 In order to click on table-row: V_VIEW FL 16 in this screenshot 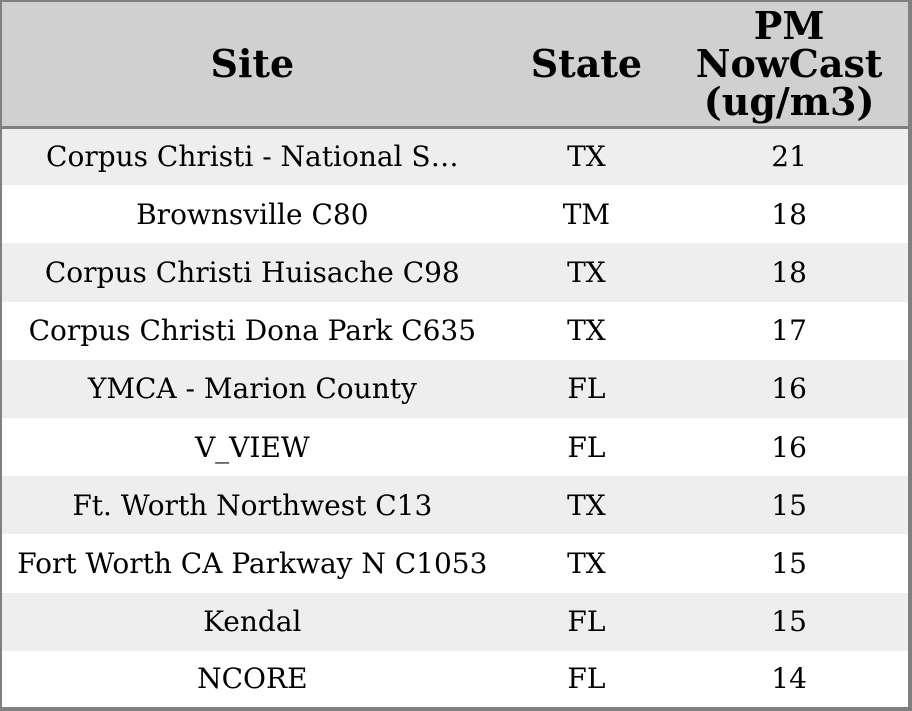, I will do `click(455, 447)`.